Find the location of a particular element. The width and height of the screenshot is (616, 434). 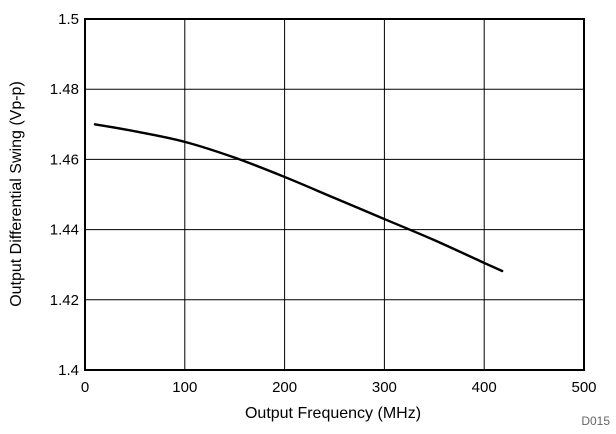

y-tick-label: 1.44 is located at coordinates (64, 230).